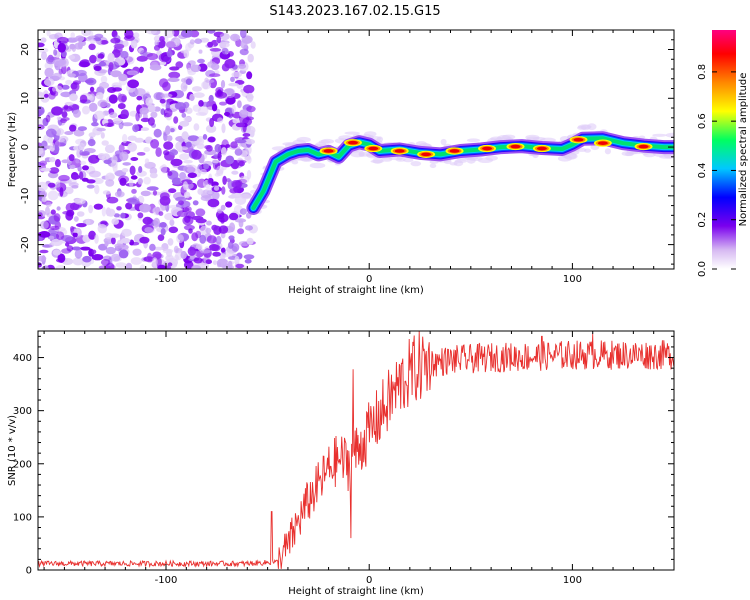 This screenshot has width=750, height=600. I want to click on p2-xlabel: Height of straight line (km), so click(356, 591).